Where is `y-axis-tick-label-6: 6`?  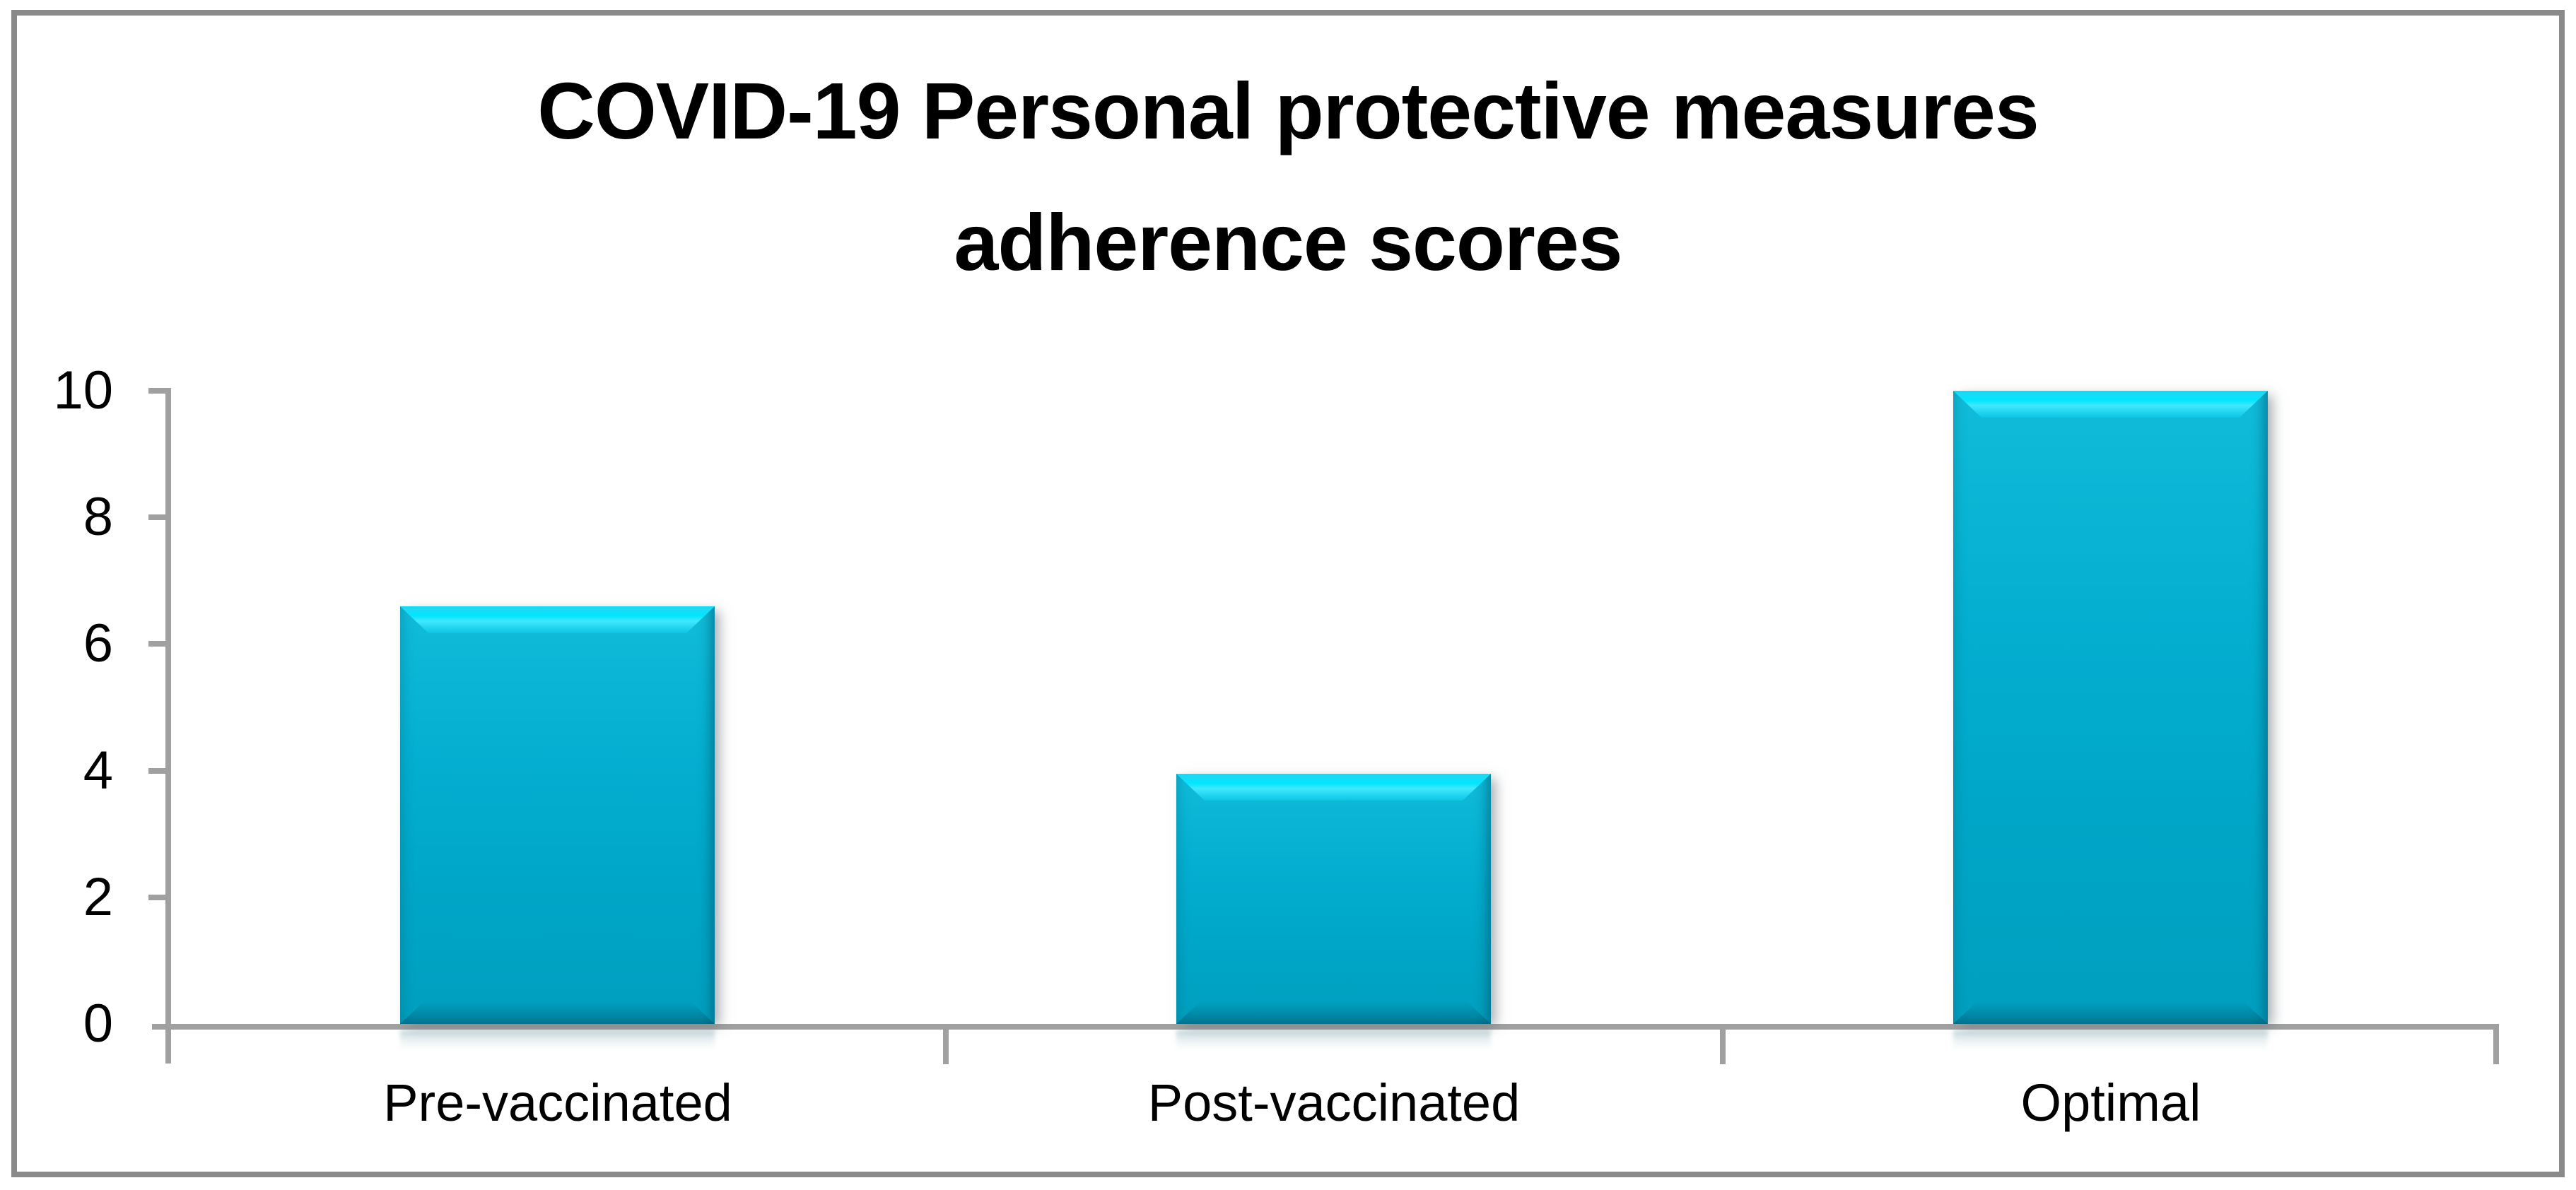
y-axis-tick-label-6: 6 is located at coordinates (98, 643).